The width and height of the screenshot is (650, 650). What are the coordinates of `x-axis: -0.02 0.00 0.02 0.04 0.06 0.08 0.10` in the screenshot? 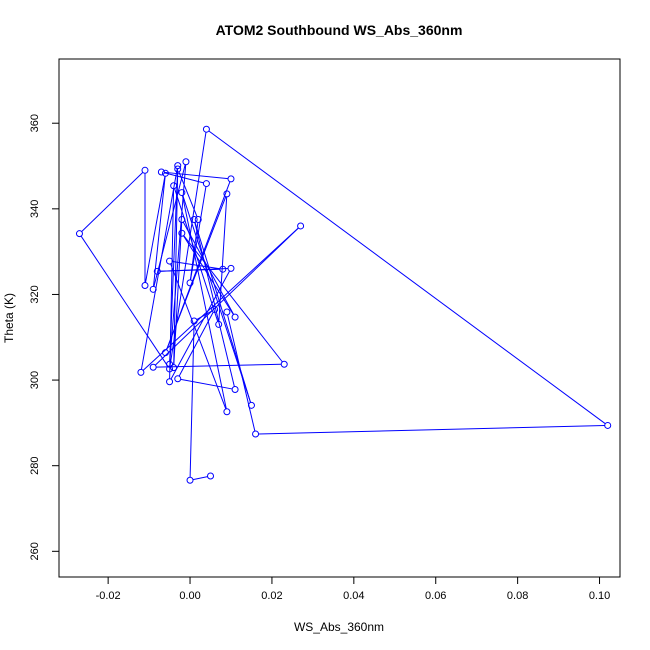 It's located at (353, 589).